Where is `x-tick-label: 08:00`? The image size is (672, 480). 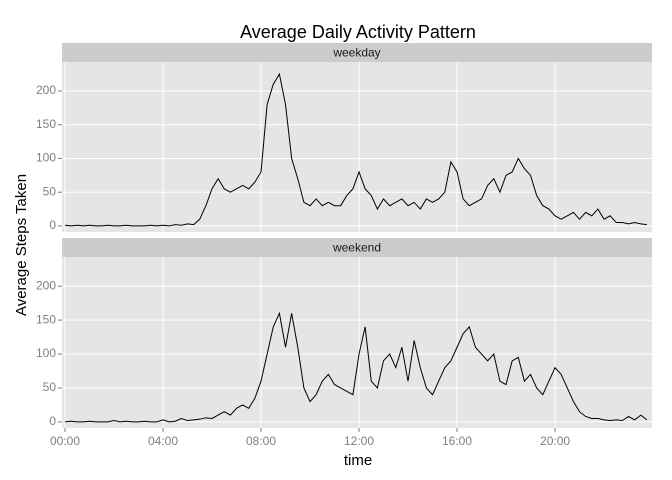
x-tick-label: 08:00 is located at coordinates (261, 441).